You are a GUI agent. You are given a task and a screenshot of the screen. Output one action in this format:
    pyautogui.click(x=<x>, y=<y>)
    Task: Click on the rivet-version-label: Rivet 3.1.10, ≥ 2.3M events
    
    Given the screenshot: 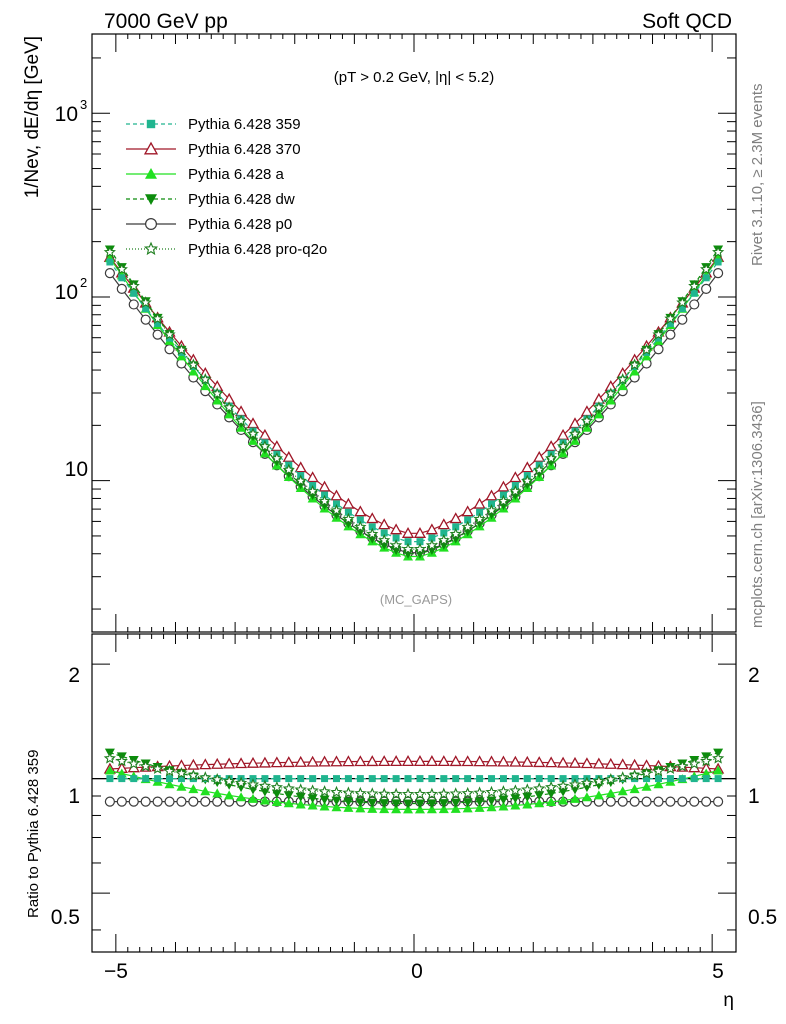 What is the action you would take?
    pyautogui.click(x=757, y=175)
    